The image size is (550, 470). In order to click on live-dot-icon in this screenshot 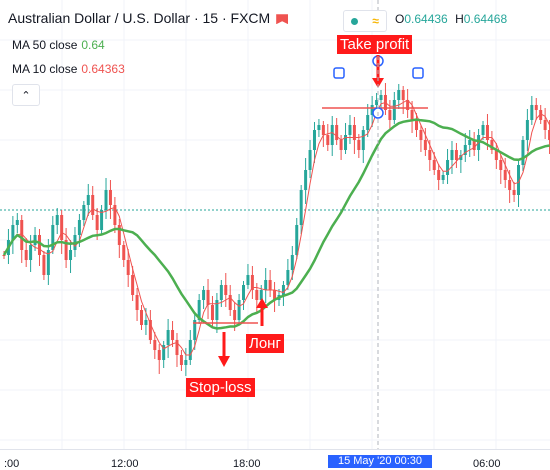, I will do `click(354, 21)`.